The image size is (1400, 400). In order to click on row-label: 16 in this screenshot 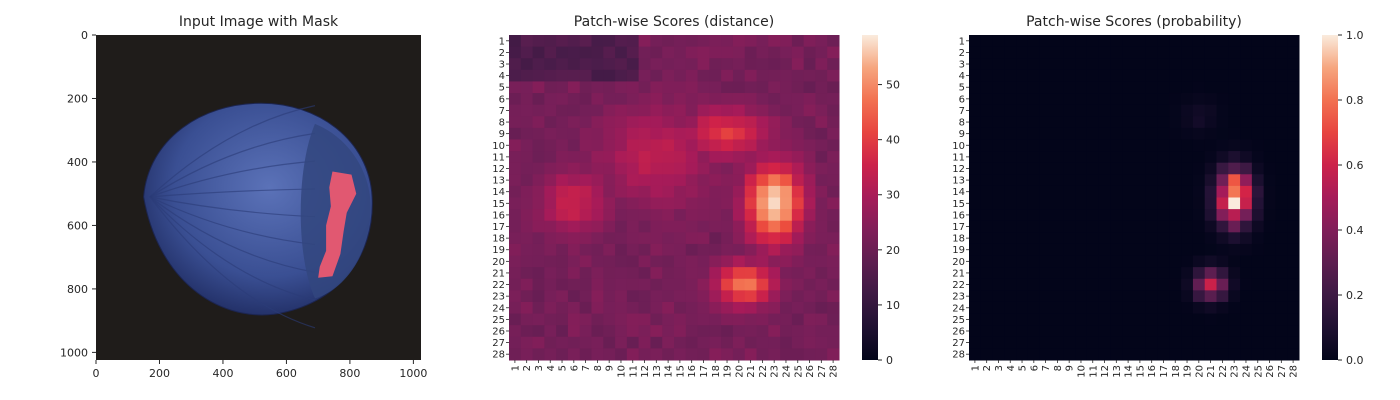, I will do `click(958, 215)`.